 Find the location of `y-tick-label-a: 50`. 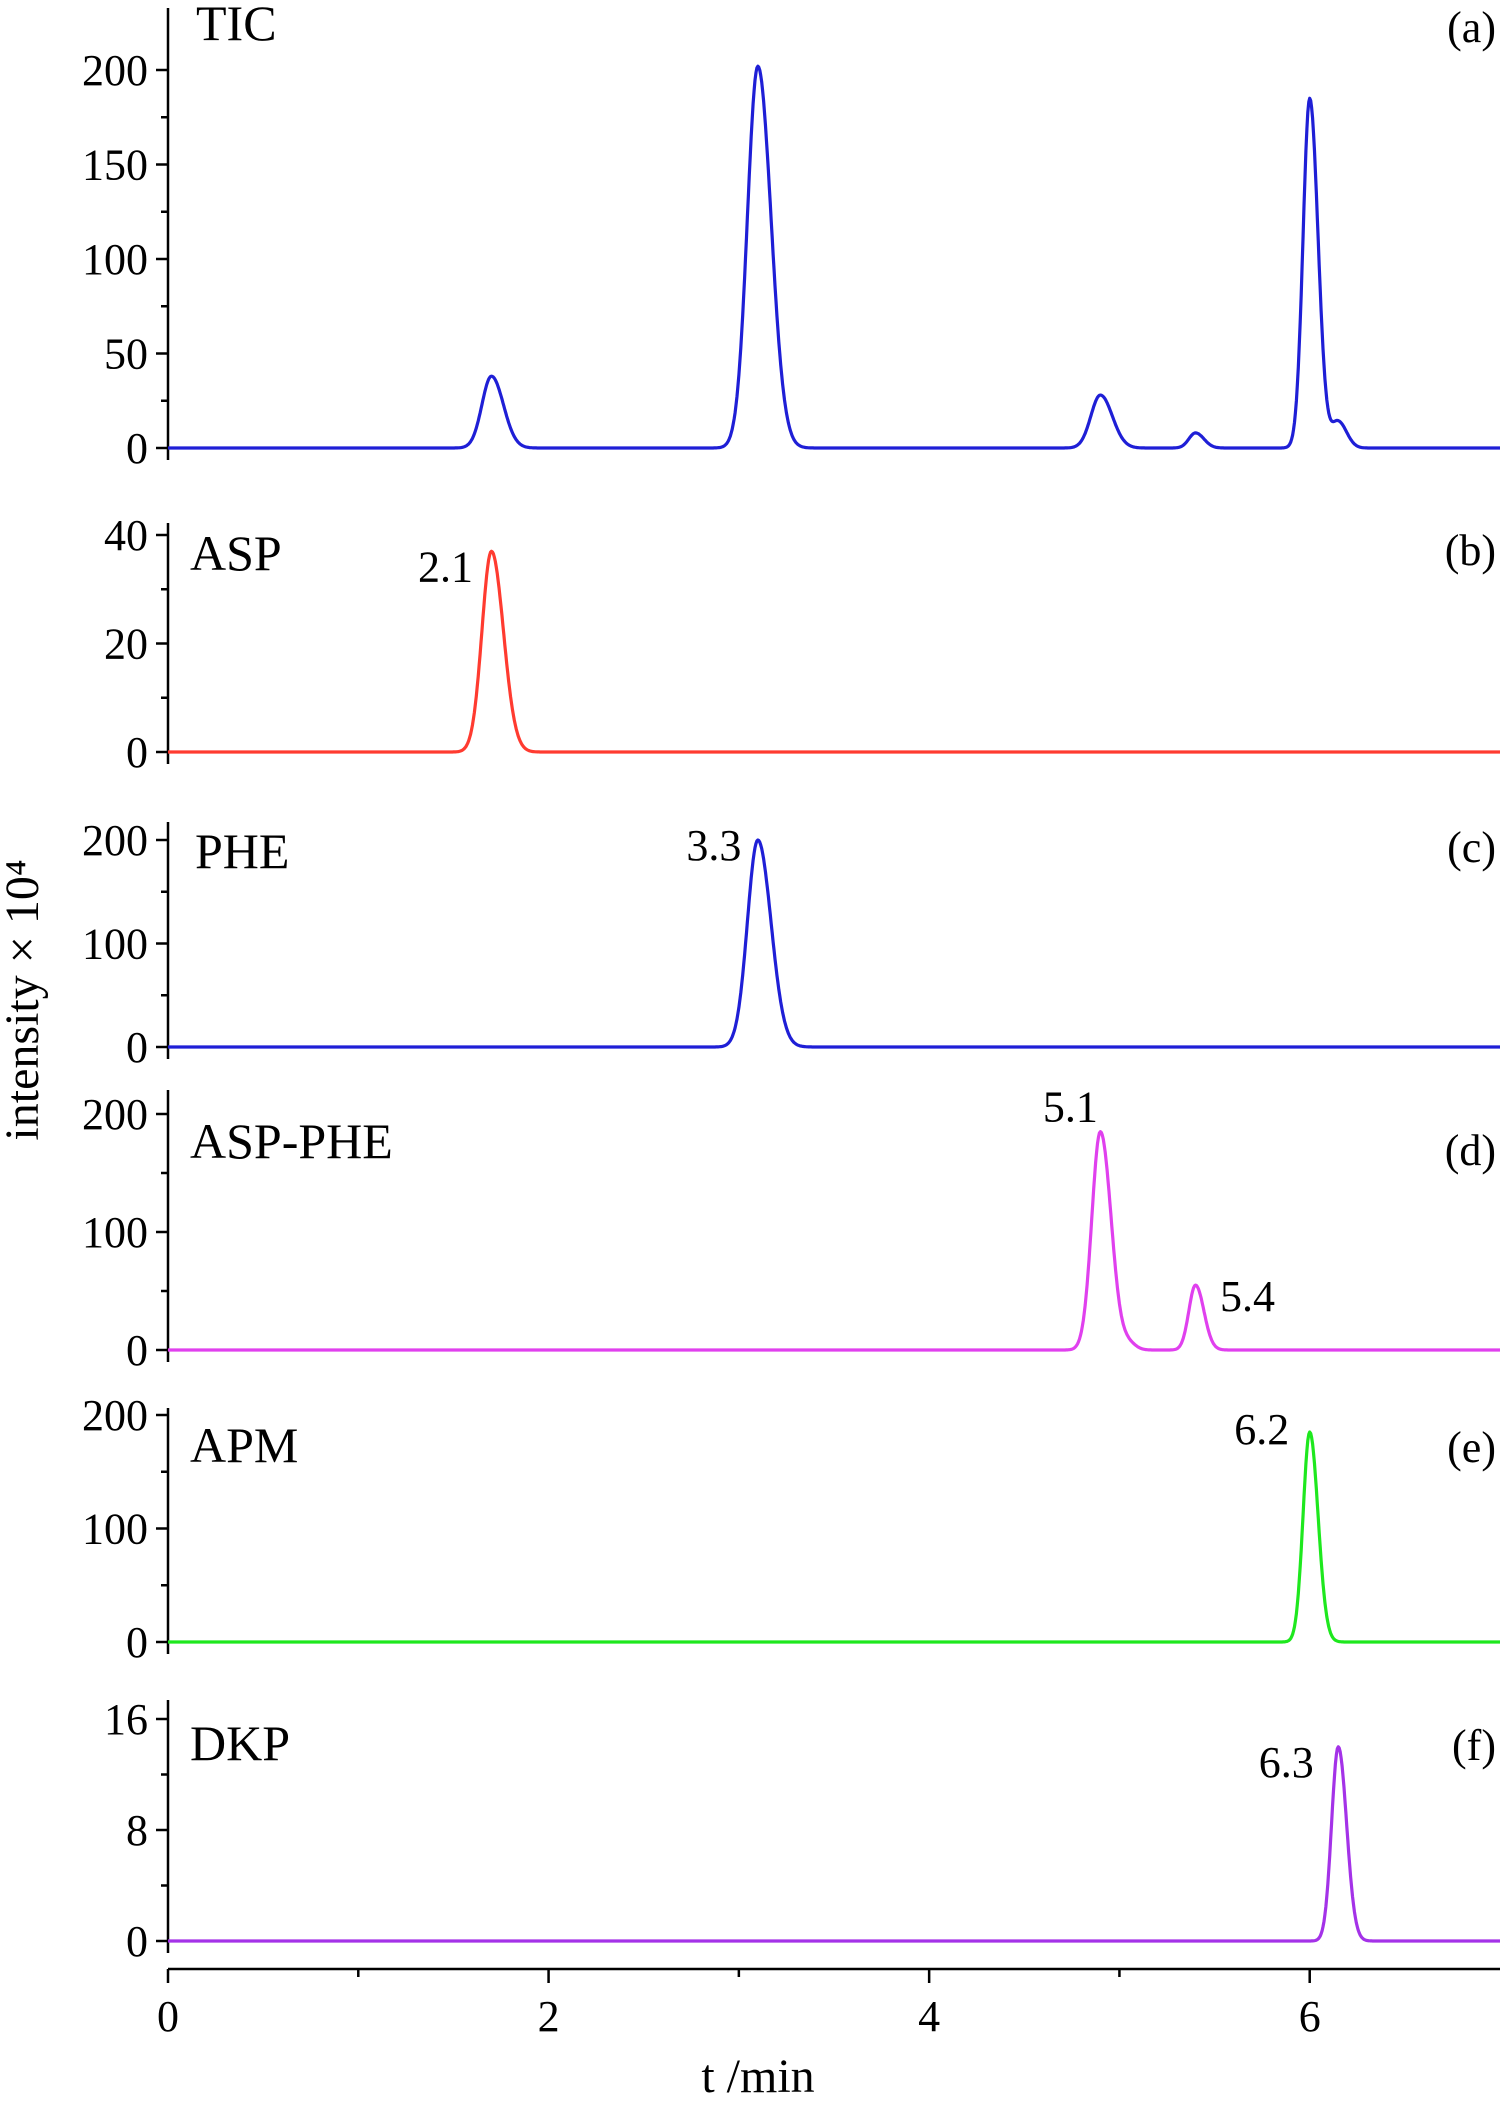

y-tick-label-a: 50 is located at coordinates (126, 354).